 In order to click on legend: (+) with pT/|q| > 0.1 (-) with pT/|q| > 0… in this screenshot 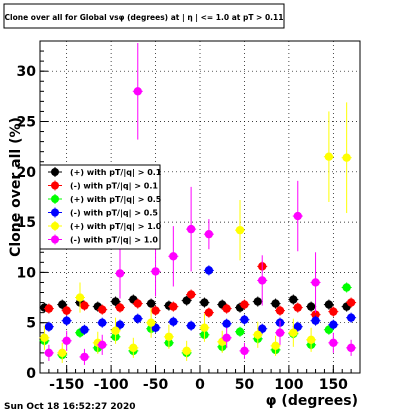, I will do `click(100, 207)`.